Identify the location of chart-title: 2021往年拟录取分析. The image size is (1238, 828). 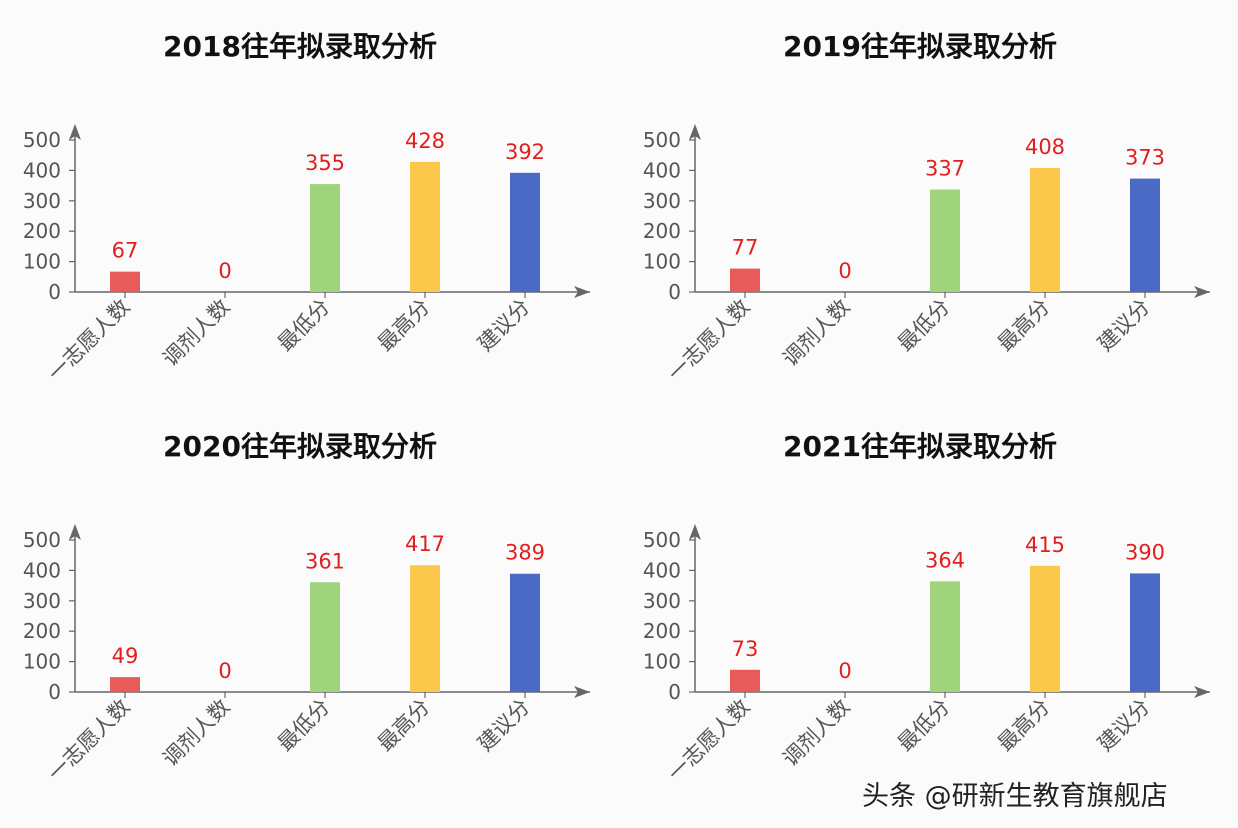
(920, 446).